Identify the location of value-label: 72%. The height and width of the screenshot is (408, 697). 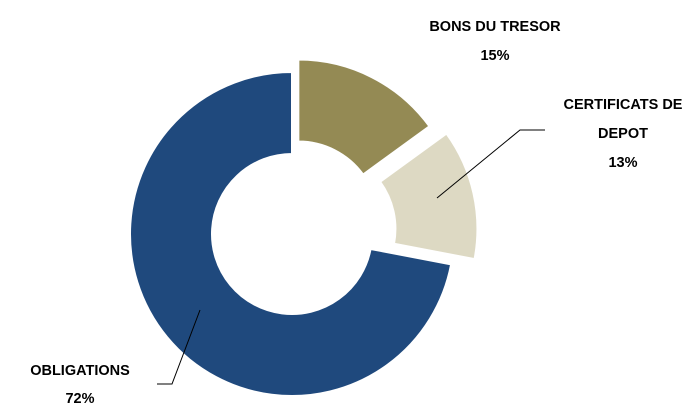
(80, 399).